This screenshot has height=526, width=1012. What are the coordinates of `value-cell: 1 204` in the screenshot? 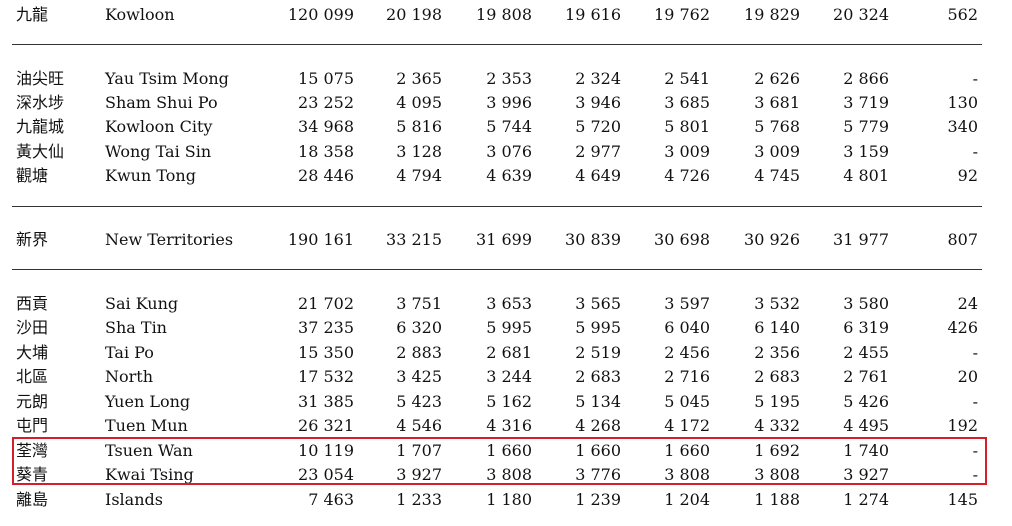 It's located at (687, 499).